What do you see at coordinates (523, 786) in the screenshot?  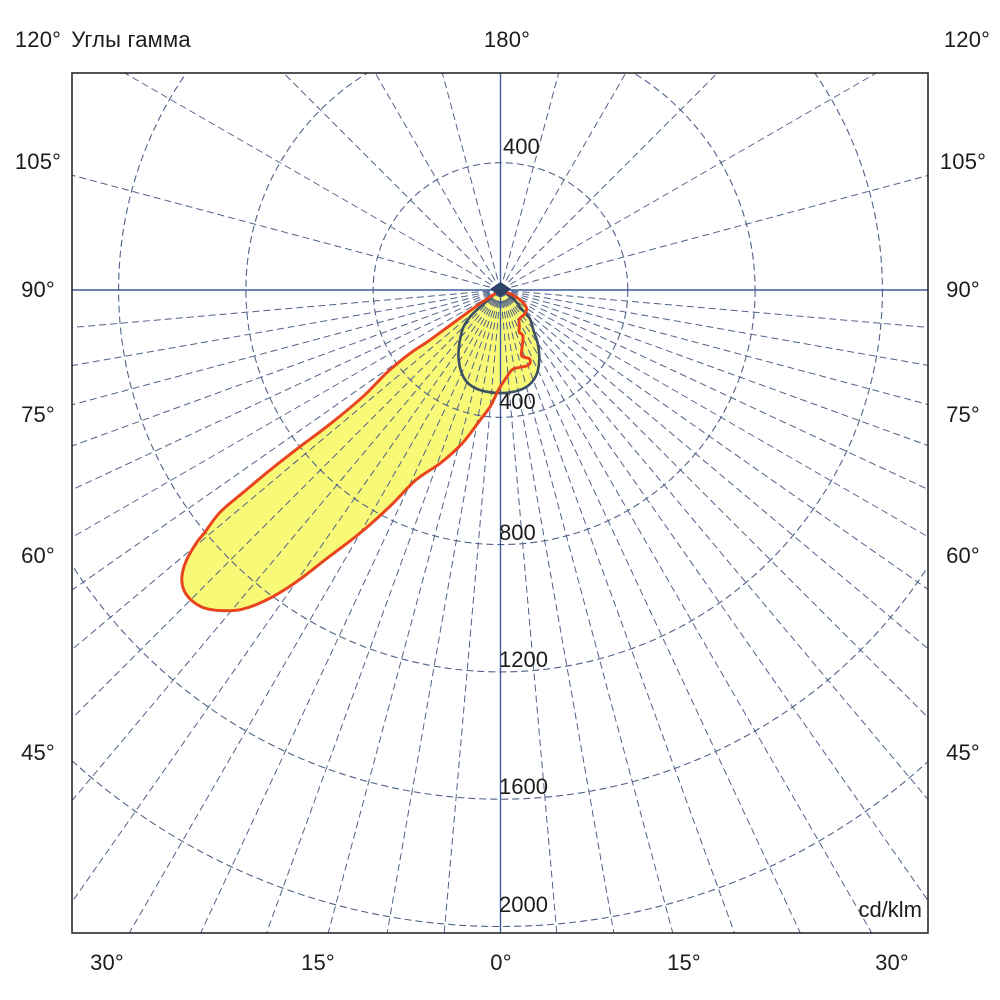 I see `radial-label-1600: 1600` at bounding box center [523, 786].